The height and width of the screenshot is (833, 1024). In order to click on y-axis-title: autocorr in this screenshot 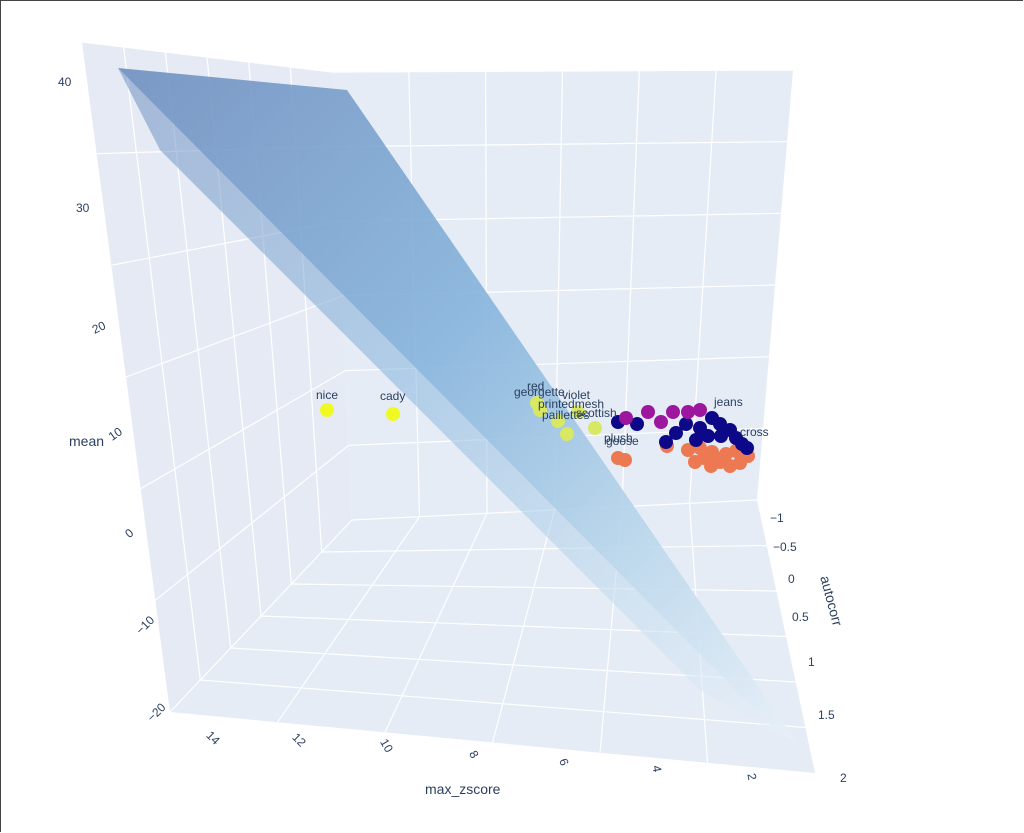, I will do `click(831, 601)`.